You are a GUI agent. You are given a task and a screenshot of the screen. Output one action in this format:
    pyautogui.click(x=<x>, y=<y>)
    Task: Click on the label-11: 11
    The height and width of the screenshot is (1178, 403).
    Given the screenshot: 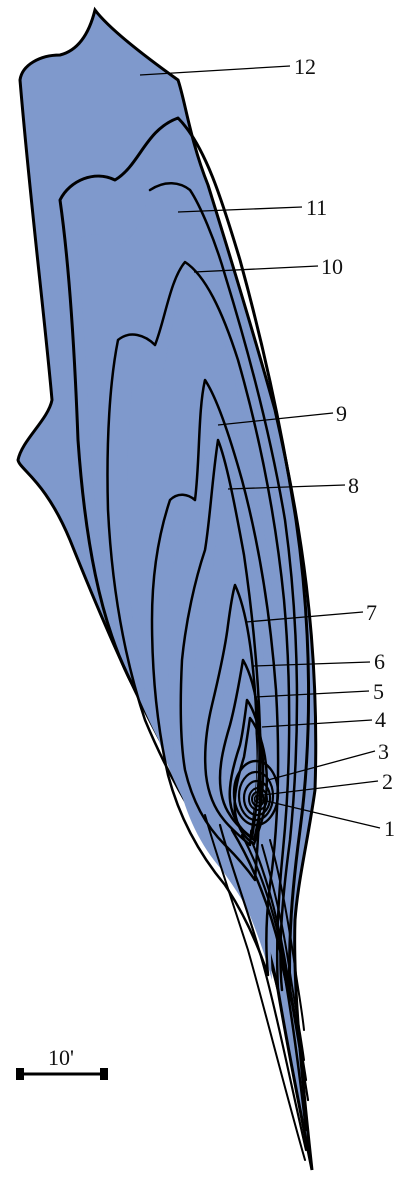 What is the action you would take?
    pyautogui.click(x=316, y=207)
    